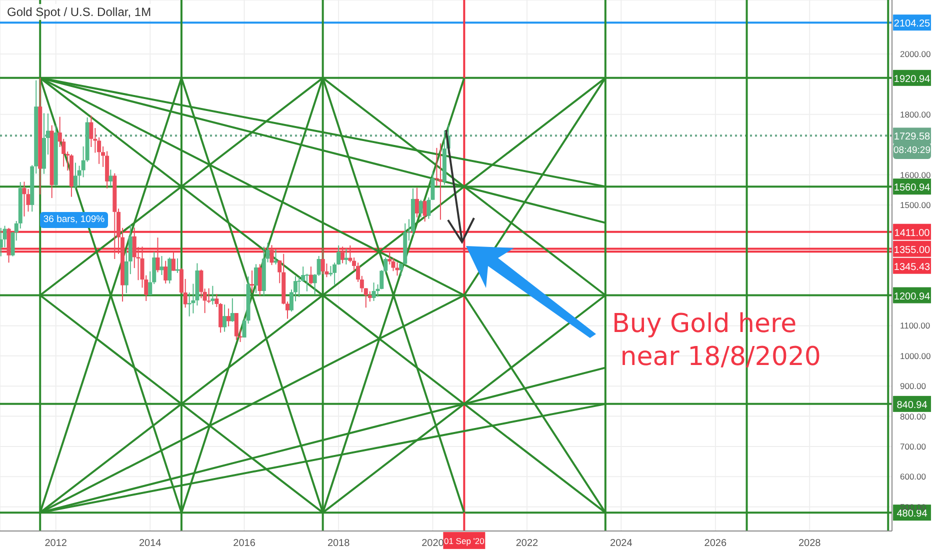  Describe the element at coordinates (912, 514) in the screenshot. I see `ref-line-label: 480.94` at that location.